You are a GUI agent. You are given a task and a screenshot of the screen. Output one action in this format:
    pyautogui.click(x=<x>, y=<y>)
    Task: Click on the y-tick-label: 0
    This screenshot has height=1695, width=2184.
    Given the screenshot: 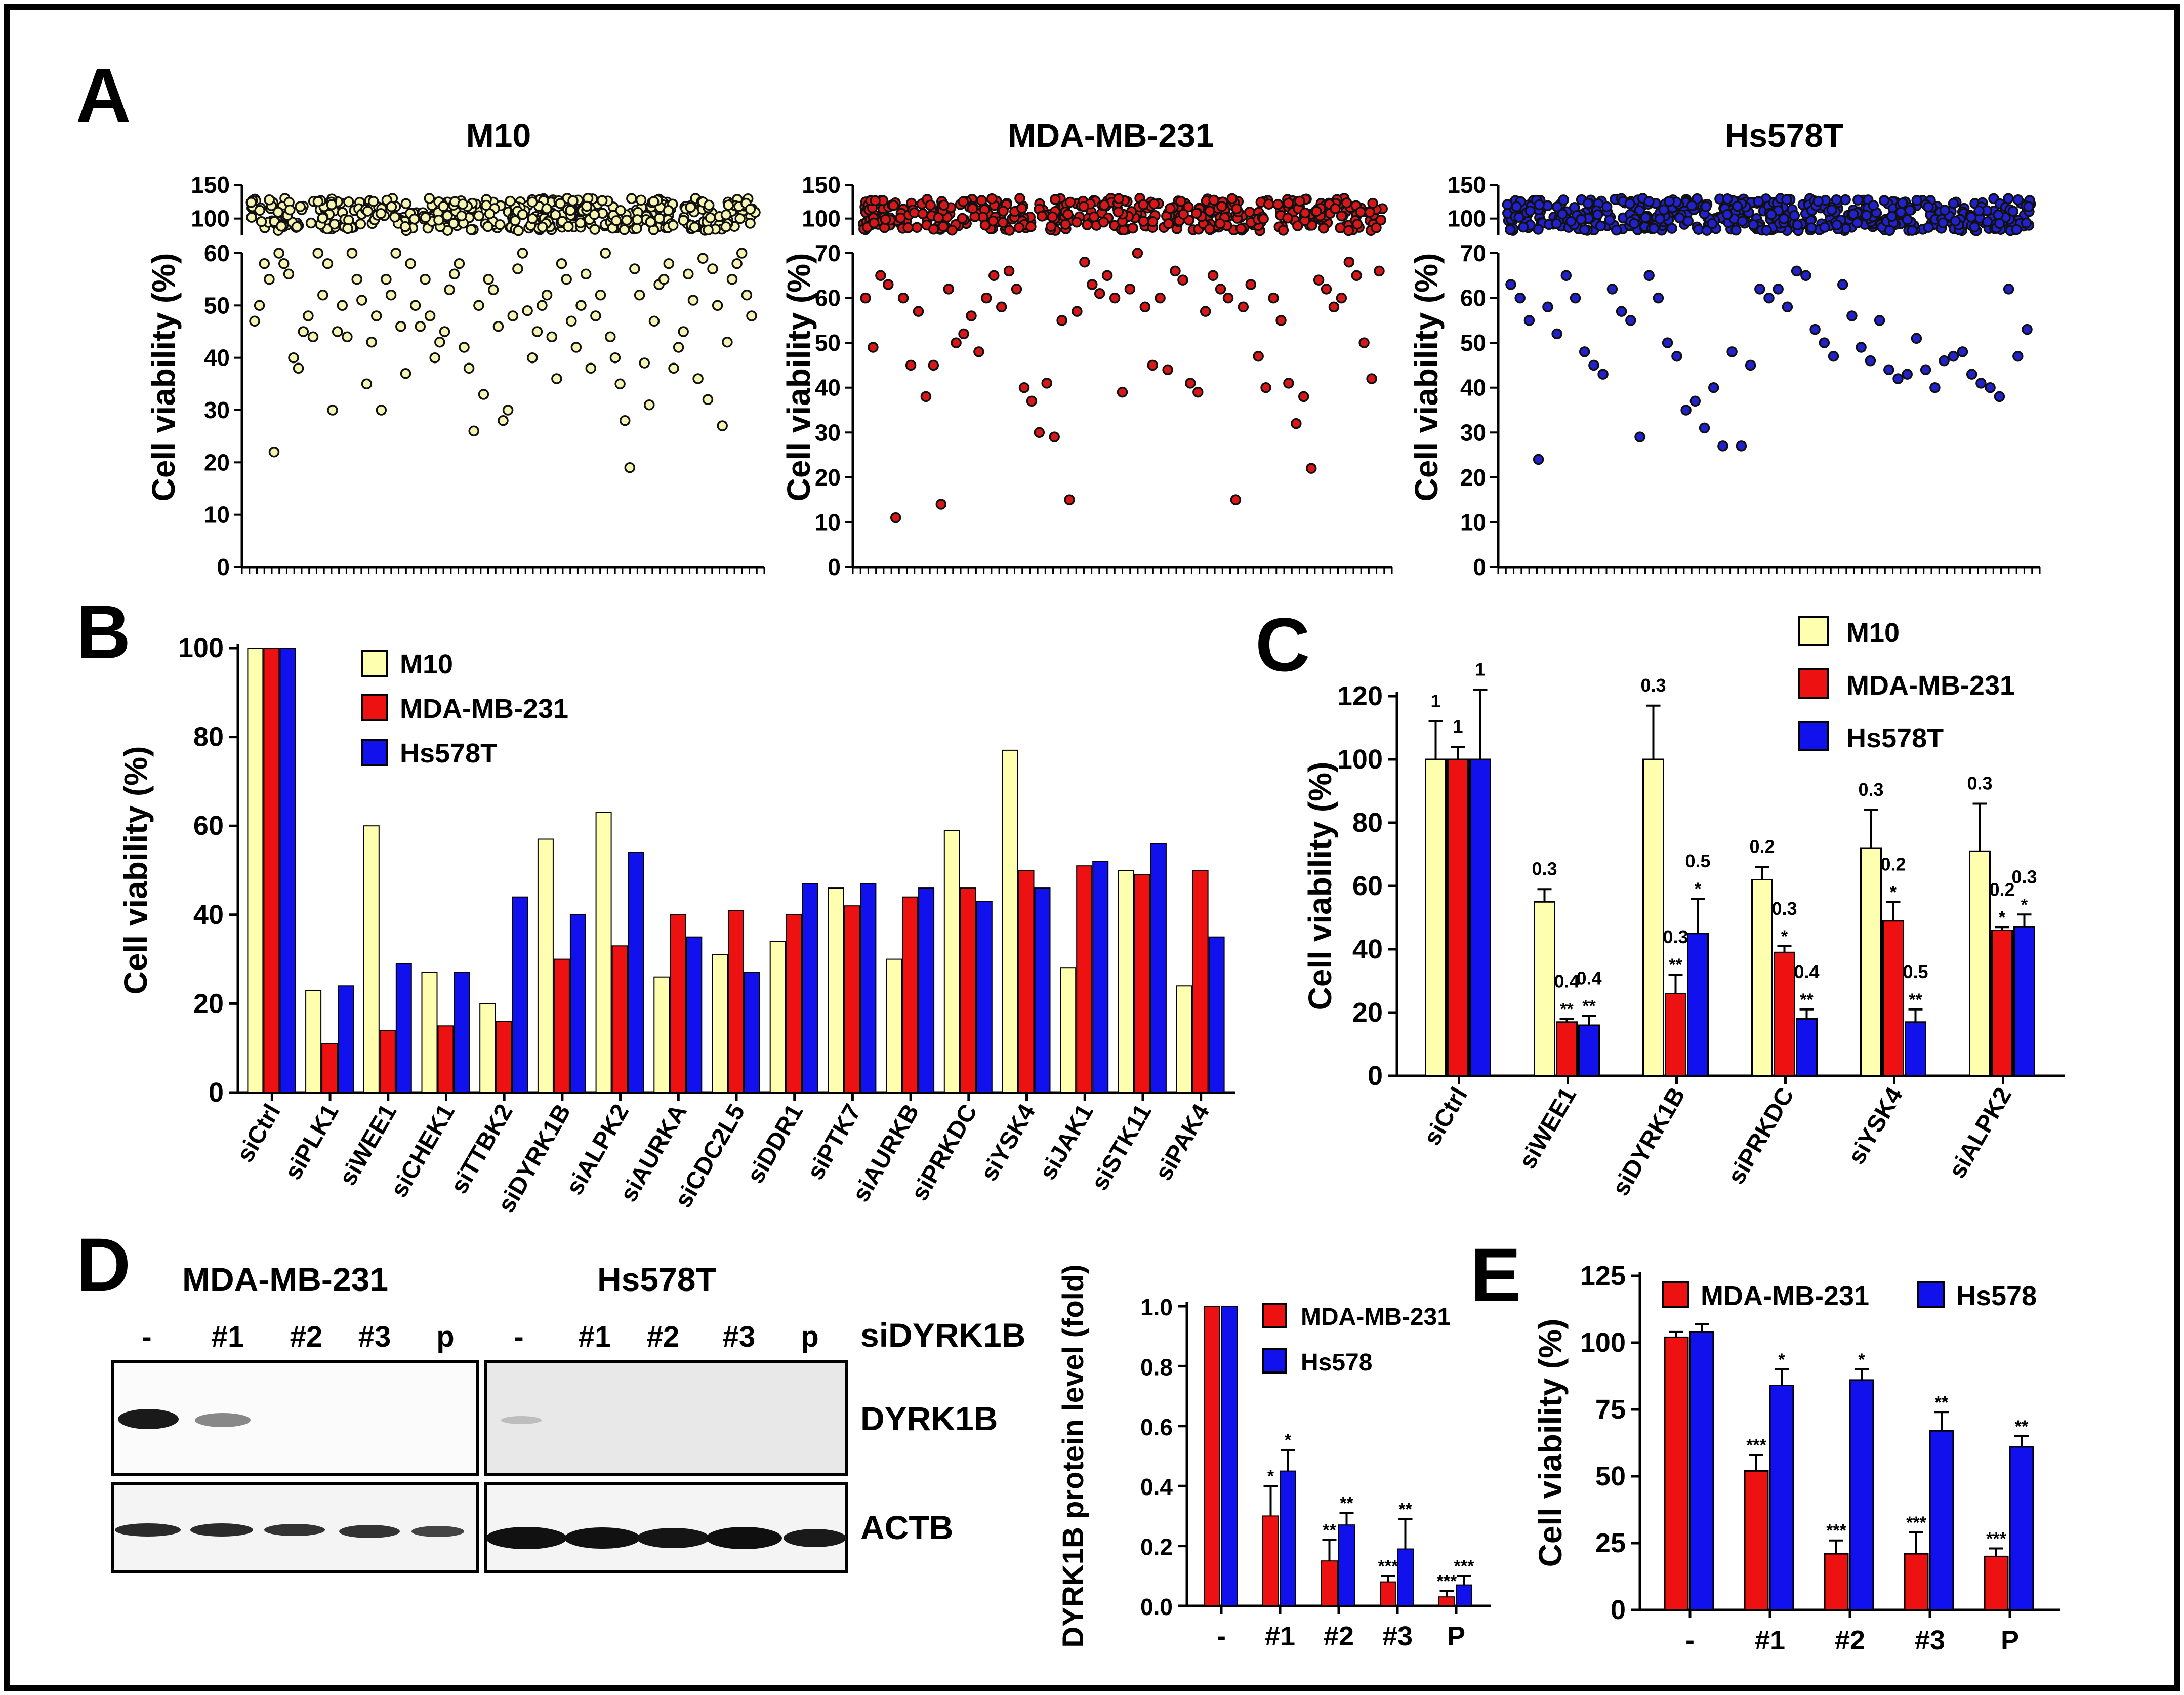 What is the action you would take?
    pyautogui.click(x=1375, y=1076)
    